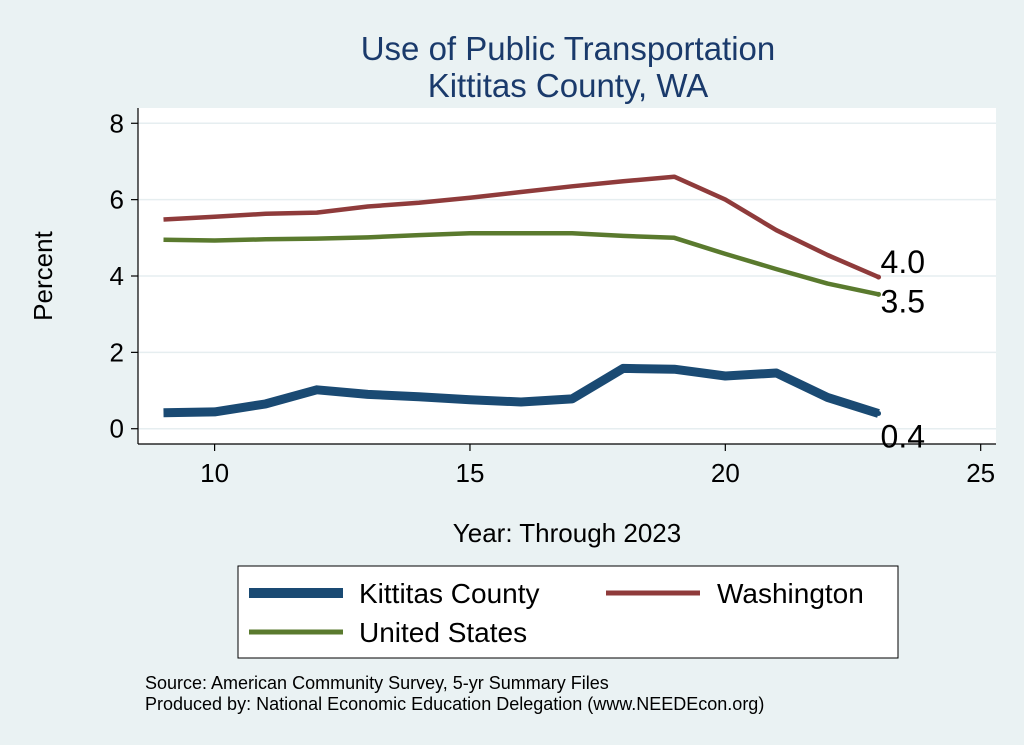 The width and height of the screenshot is (1024, 745). What do you see at coordinates (903, 262) in the screenshot?
I see `end-label-washington: 4.0` at bounding box center [903, 262].